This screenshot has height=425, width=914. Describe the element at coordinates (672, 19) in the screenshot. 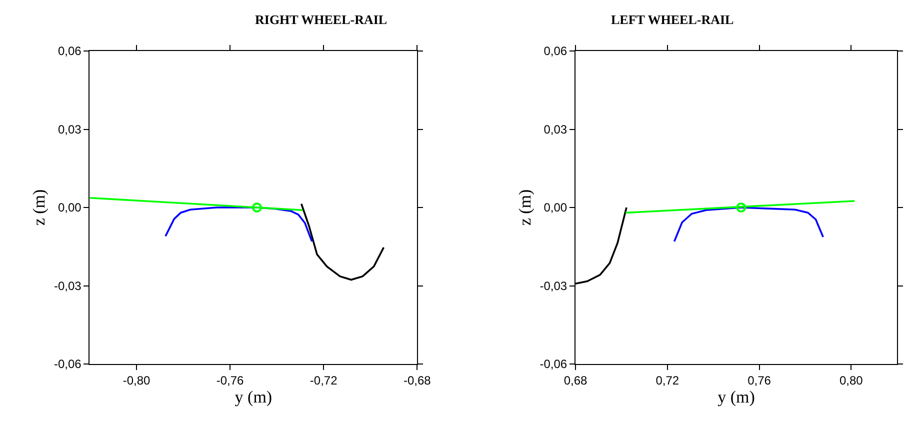

I see `chart-title: LEFT WHEEL-RAIL` at that location.